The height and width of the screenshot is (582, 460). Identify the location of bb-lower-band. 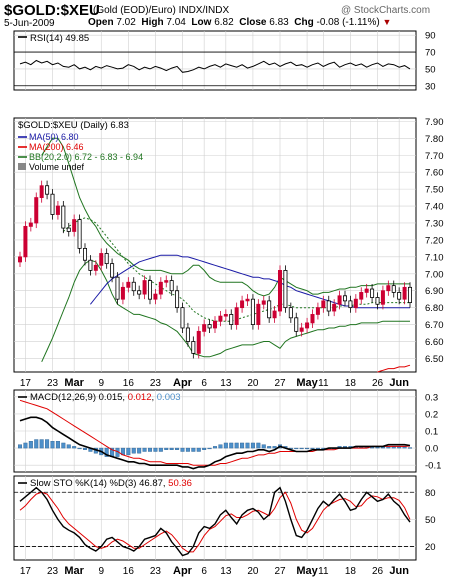
(225, 311).